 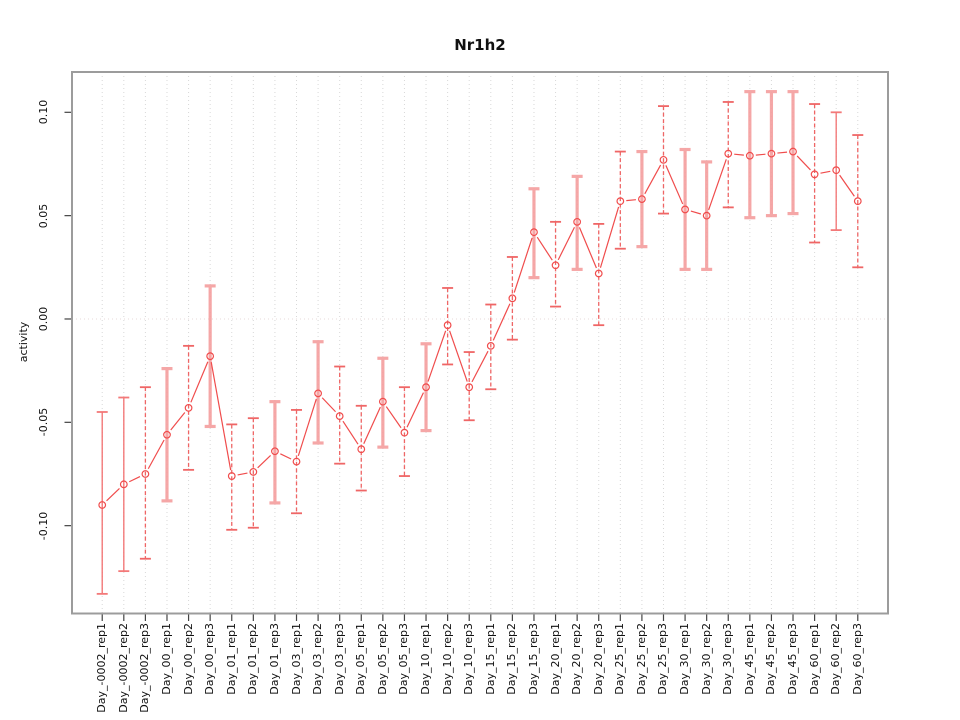 I want to click on x-tick-label: Day_01_rep2, so click(x=253, y=659).